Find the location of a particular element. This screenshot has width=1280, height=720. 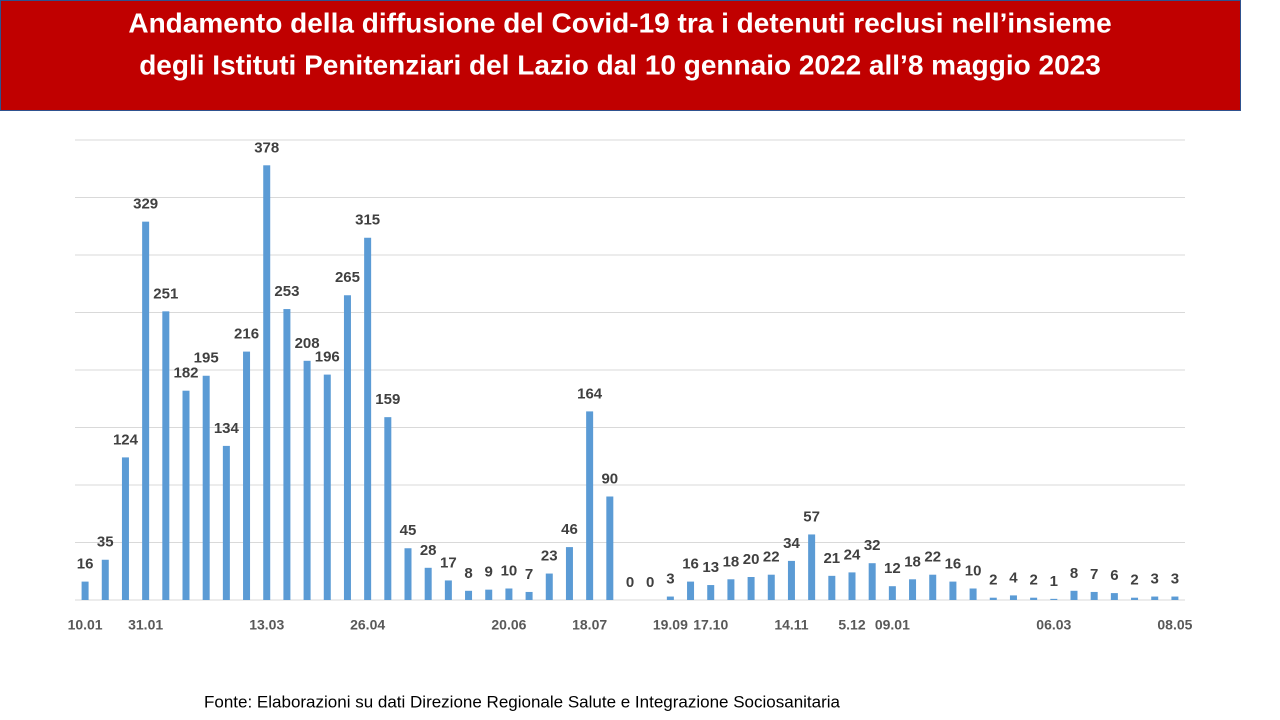

value-label: 1 is located at coordinates (1054, 581).